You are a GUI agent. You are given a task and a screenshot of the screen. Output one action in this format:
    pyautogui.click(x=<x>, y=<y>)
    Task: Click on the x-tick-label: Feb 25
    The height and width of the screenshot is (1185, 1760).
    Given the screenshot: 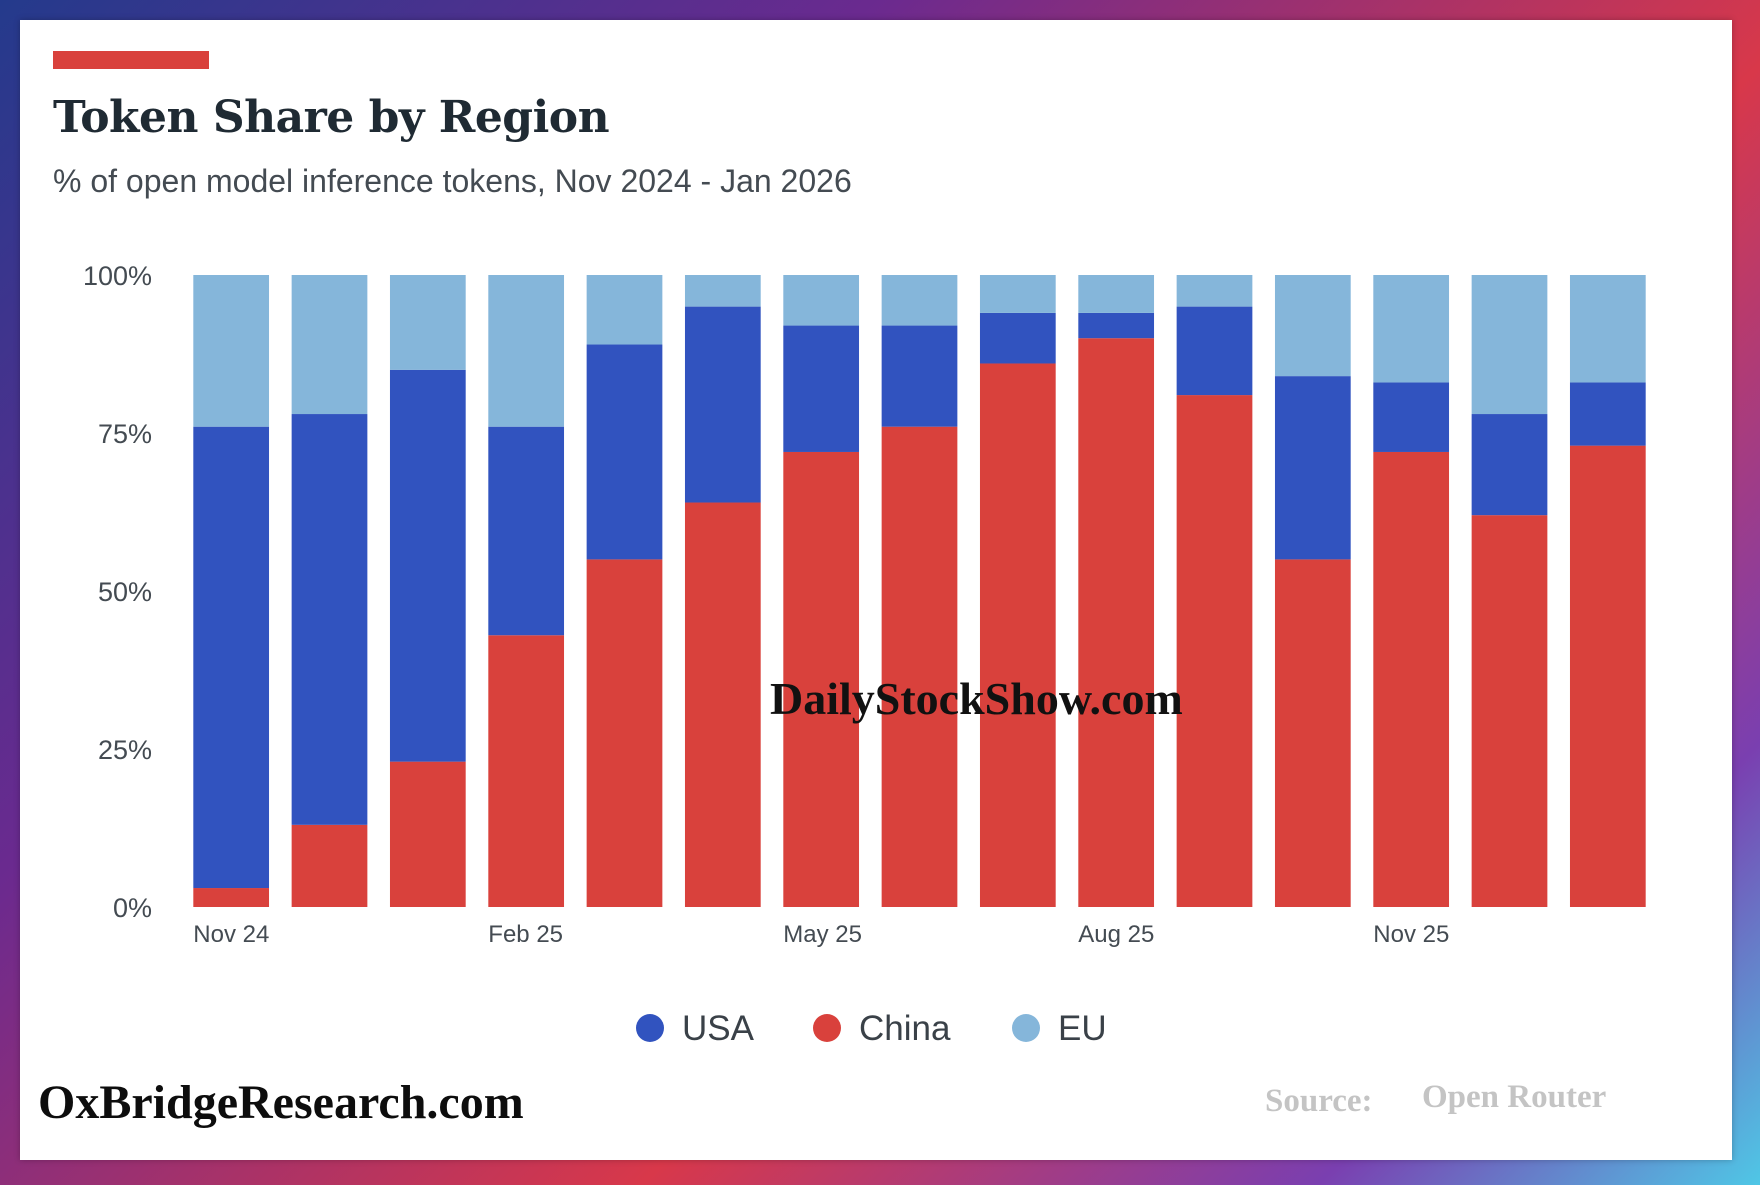 What is the action you would take?
    pyautogui.click(x=525, y=934)
    